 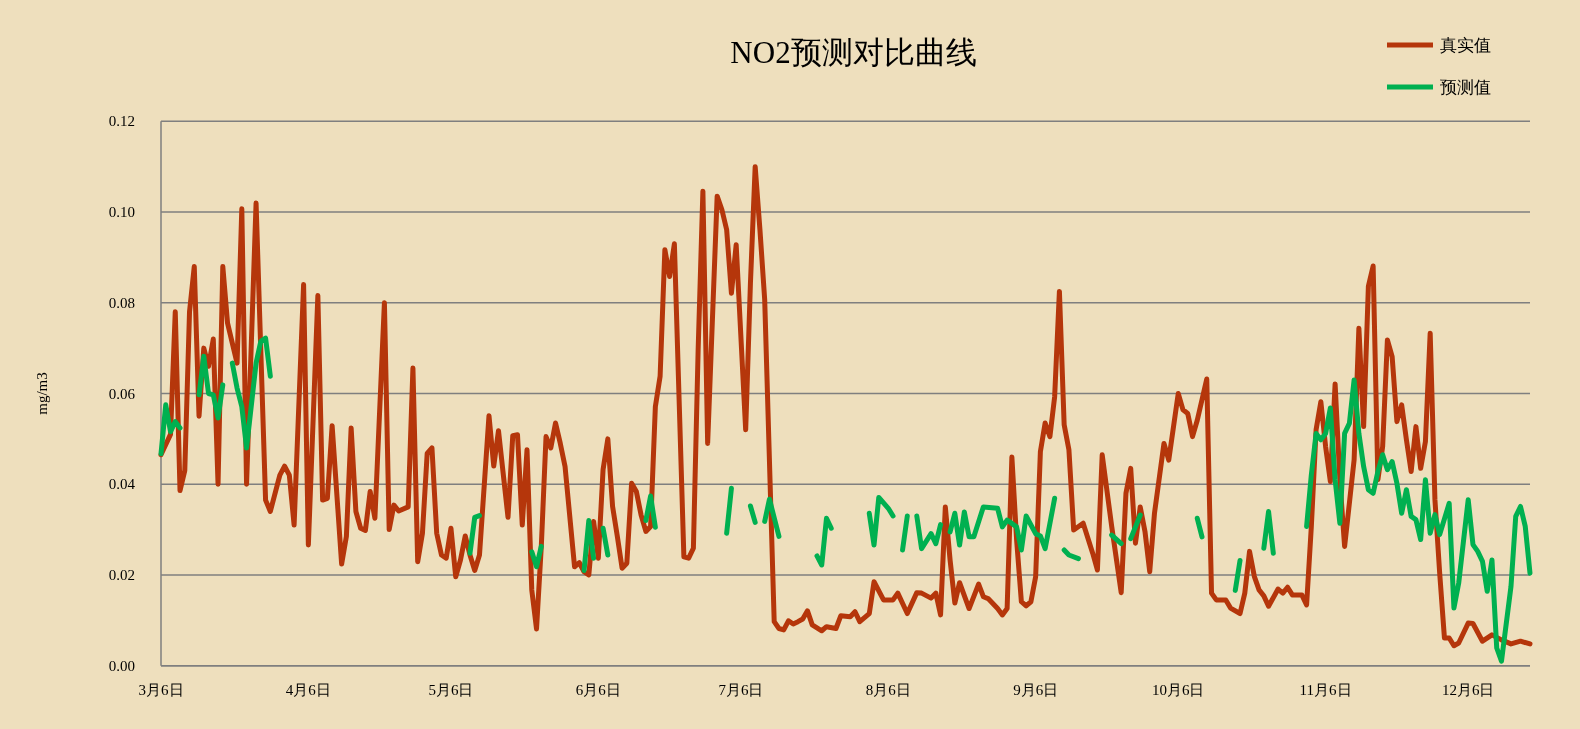 I want to click on x-tick-label: 5月6日, so click(x=451, y=689).